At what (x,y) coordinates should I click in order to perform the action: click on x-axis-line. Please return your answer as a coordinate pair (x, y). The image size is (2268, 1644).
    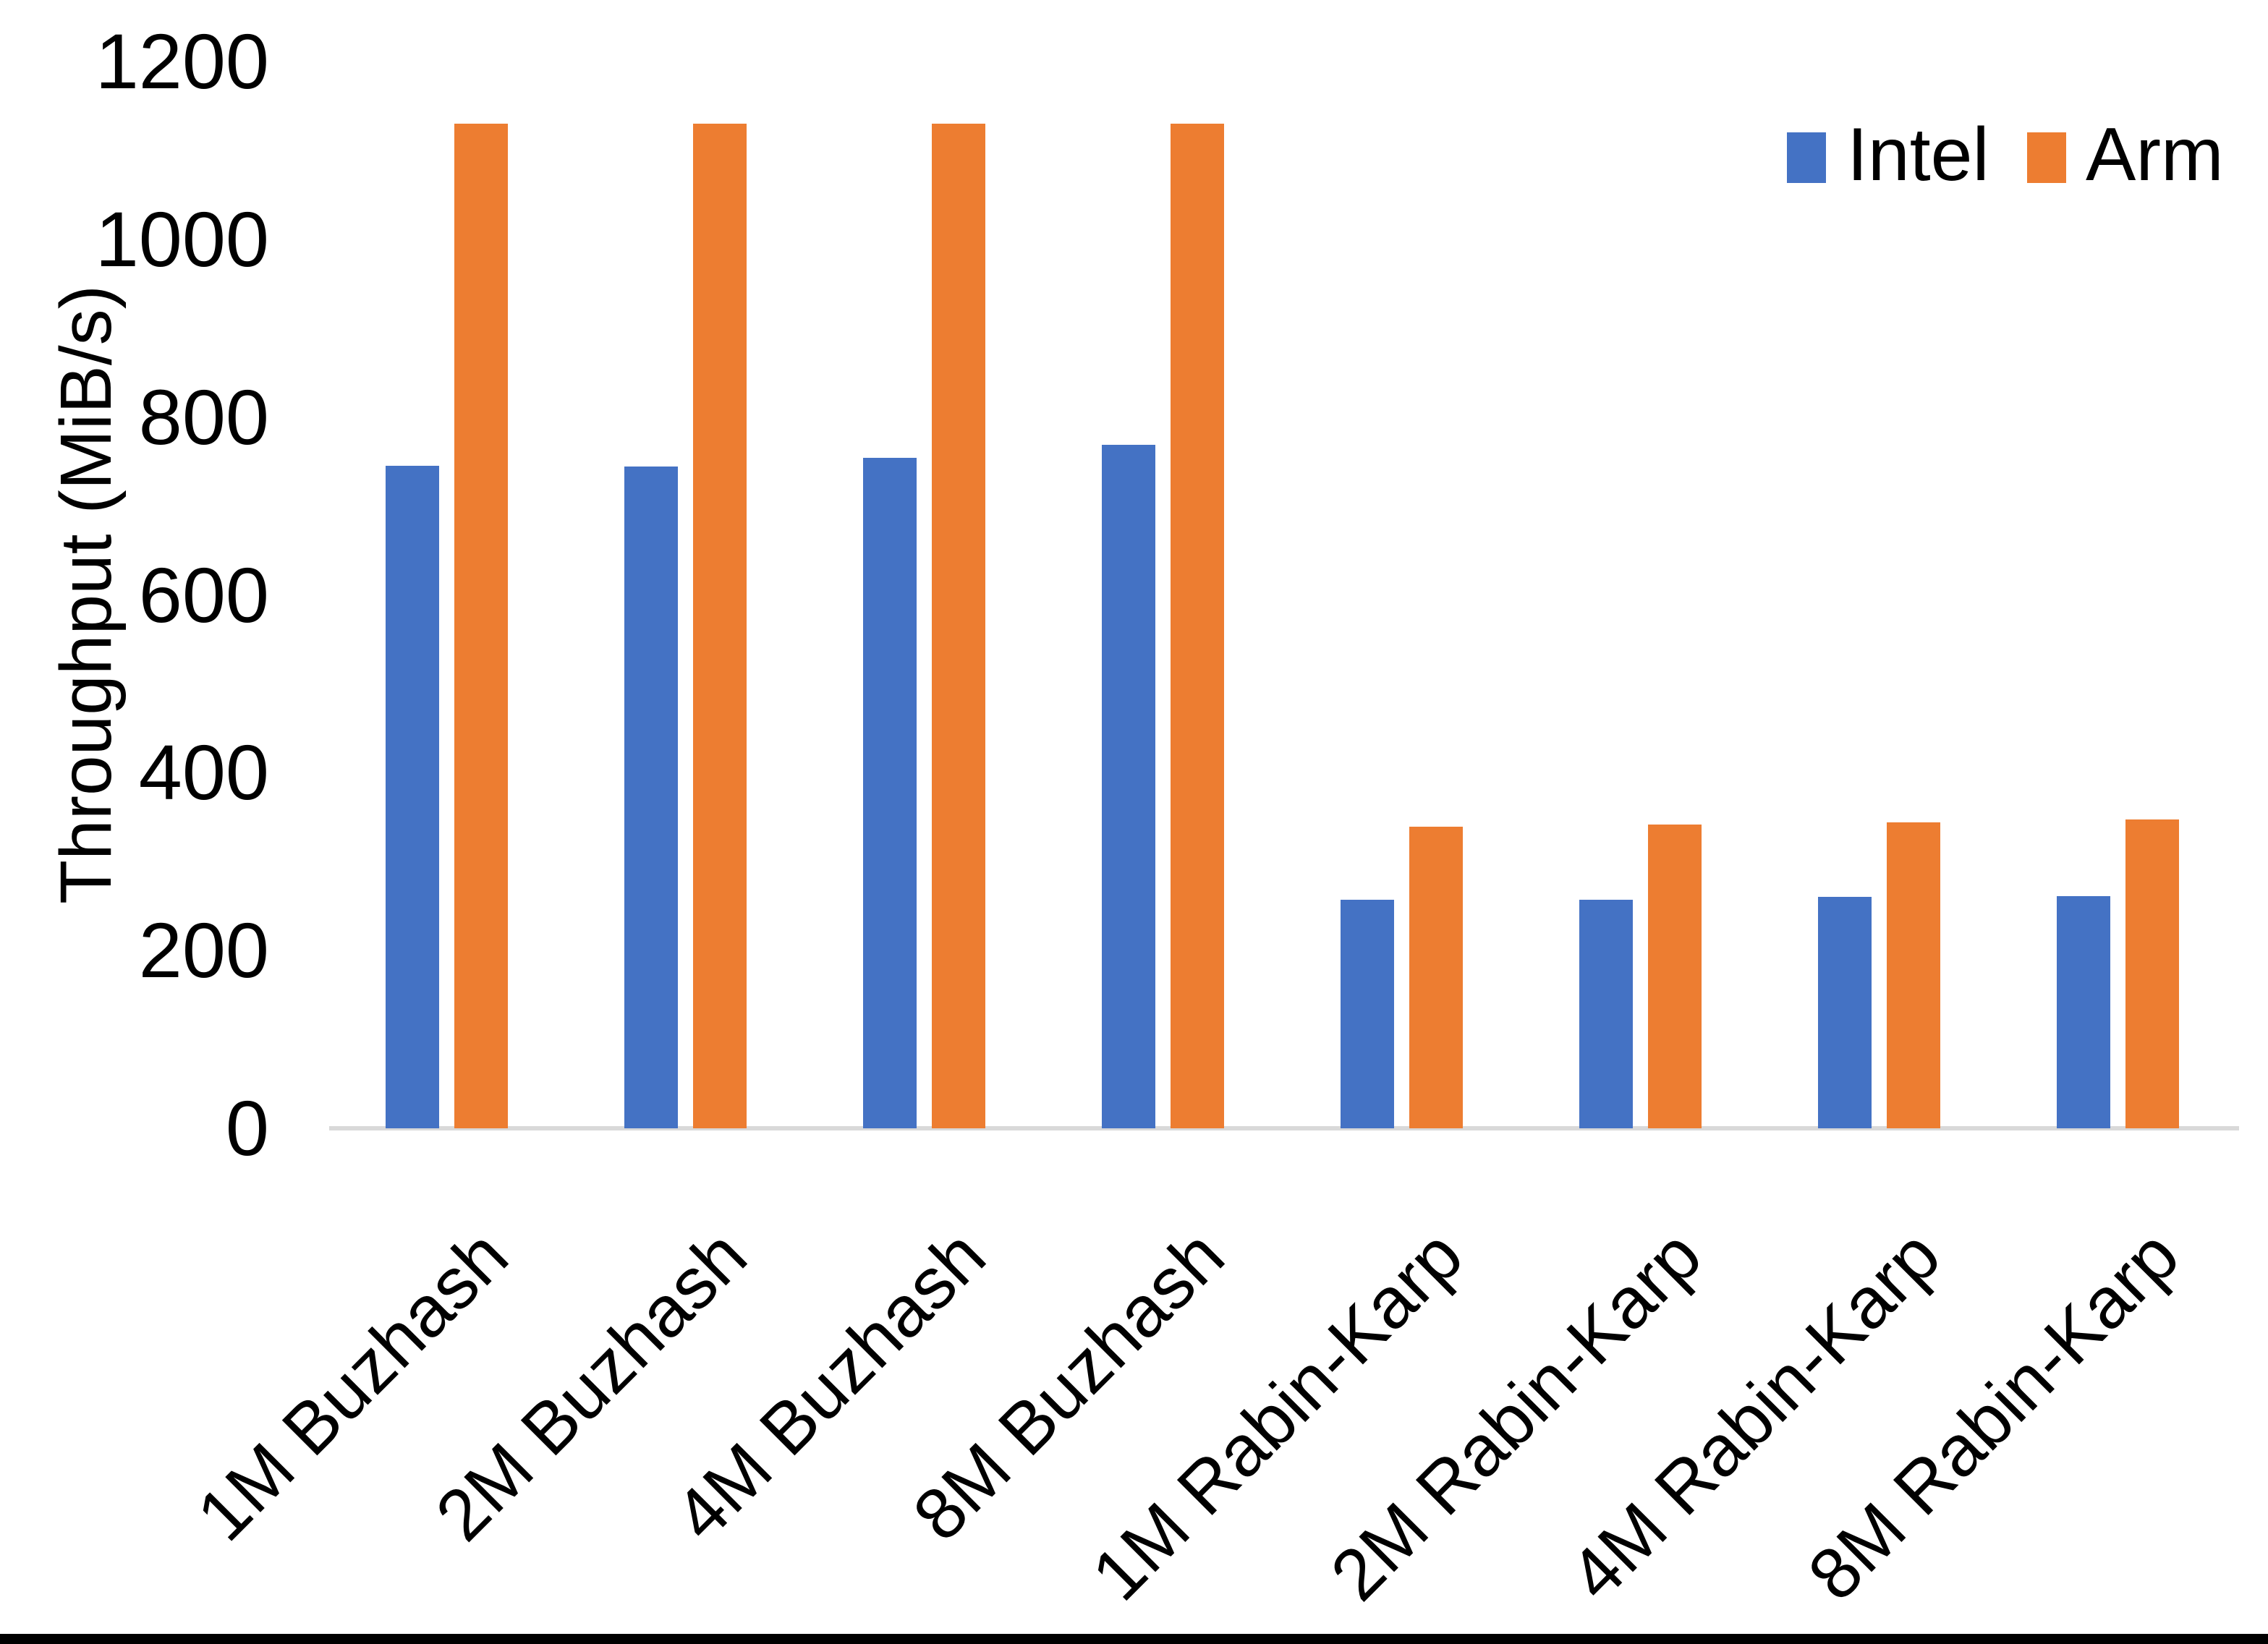
    Looking at the image, I should click on (1284, 1128).